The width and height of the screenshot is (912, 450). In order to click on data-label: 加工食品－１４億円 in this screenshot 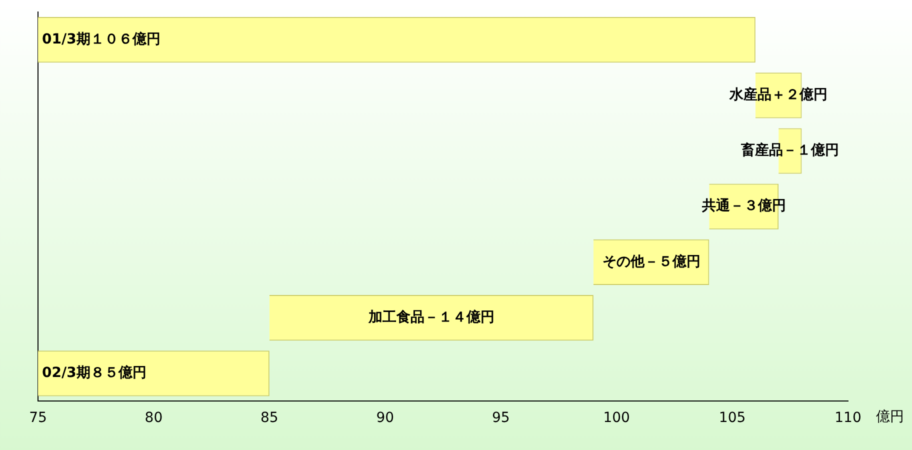, I will do `click(430, 317)`.